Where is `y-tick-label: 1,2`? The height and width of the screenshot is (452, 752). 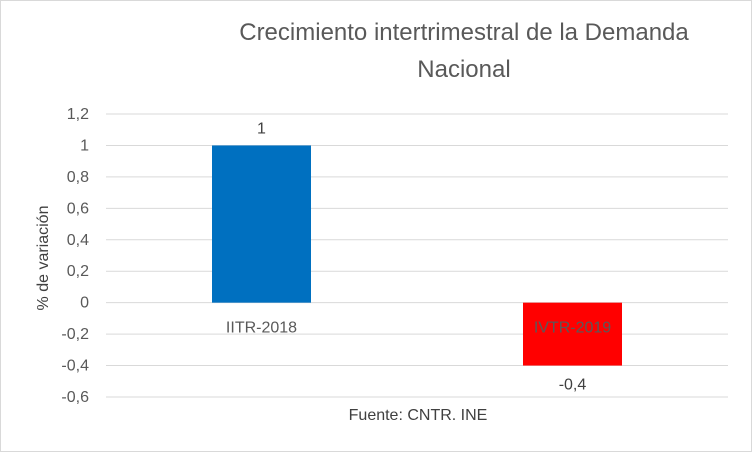
y-tick-label: 1,2 is located at coordinates (78, 114).